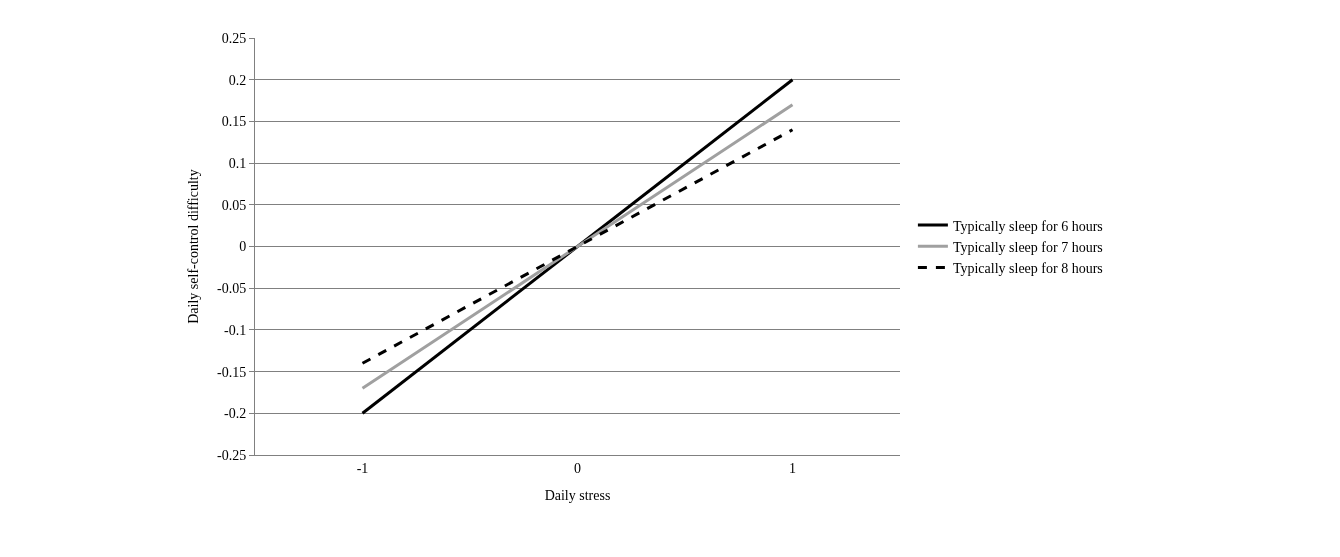  What do you see at coordinates (193, 246) in the screenshot?
I see `y-axis-title: Daily self-control difficulty` at bounding box center [193, 246].